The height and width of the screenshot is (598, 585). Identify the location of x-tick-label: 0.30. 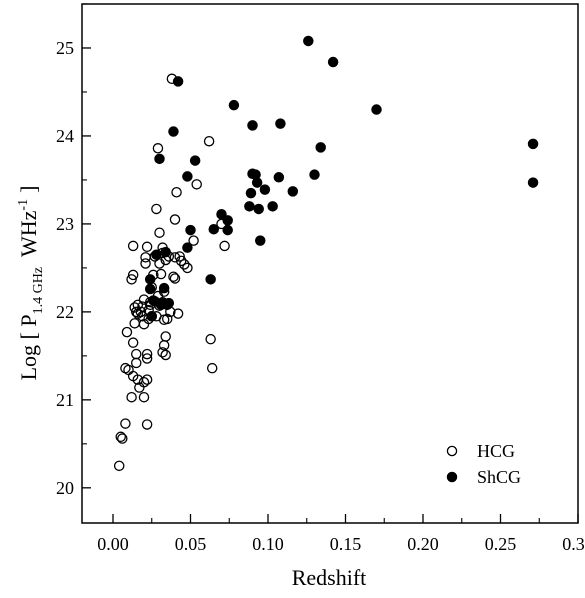
(573, 544).